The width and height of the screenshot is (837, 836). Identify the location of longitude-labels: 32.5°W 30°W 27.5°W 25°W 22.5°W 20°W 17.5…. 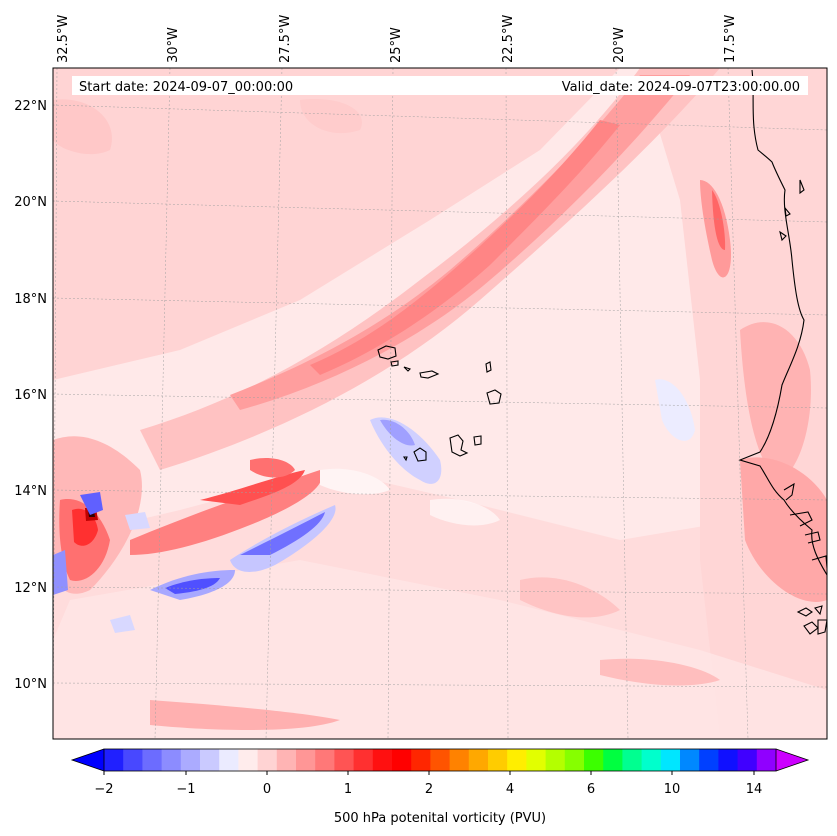
(397, 39).